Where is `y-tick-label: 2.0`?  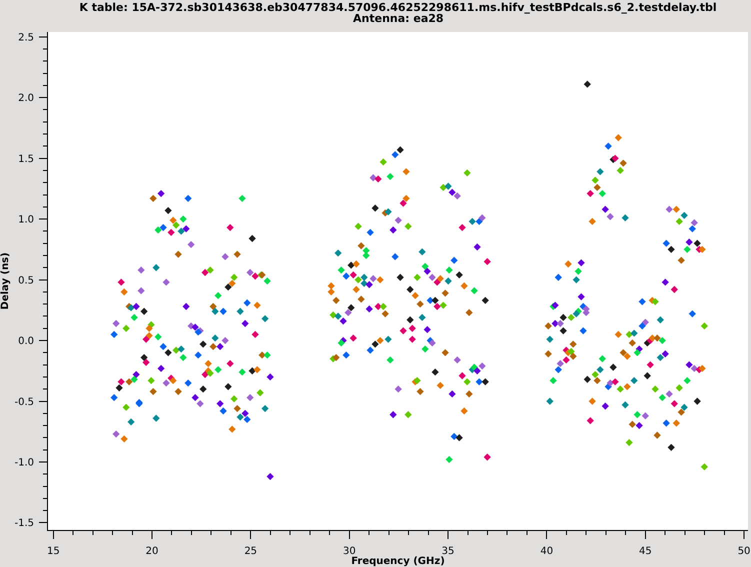 y-tick-label: 2.0 is located at coordinates (26, 98).